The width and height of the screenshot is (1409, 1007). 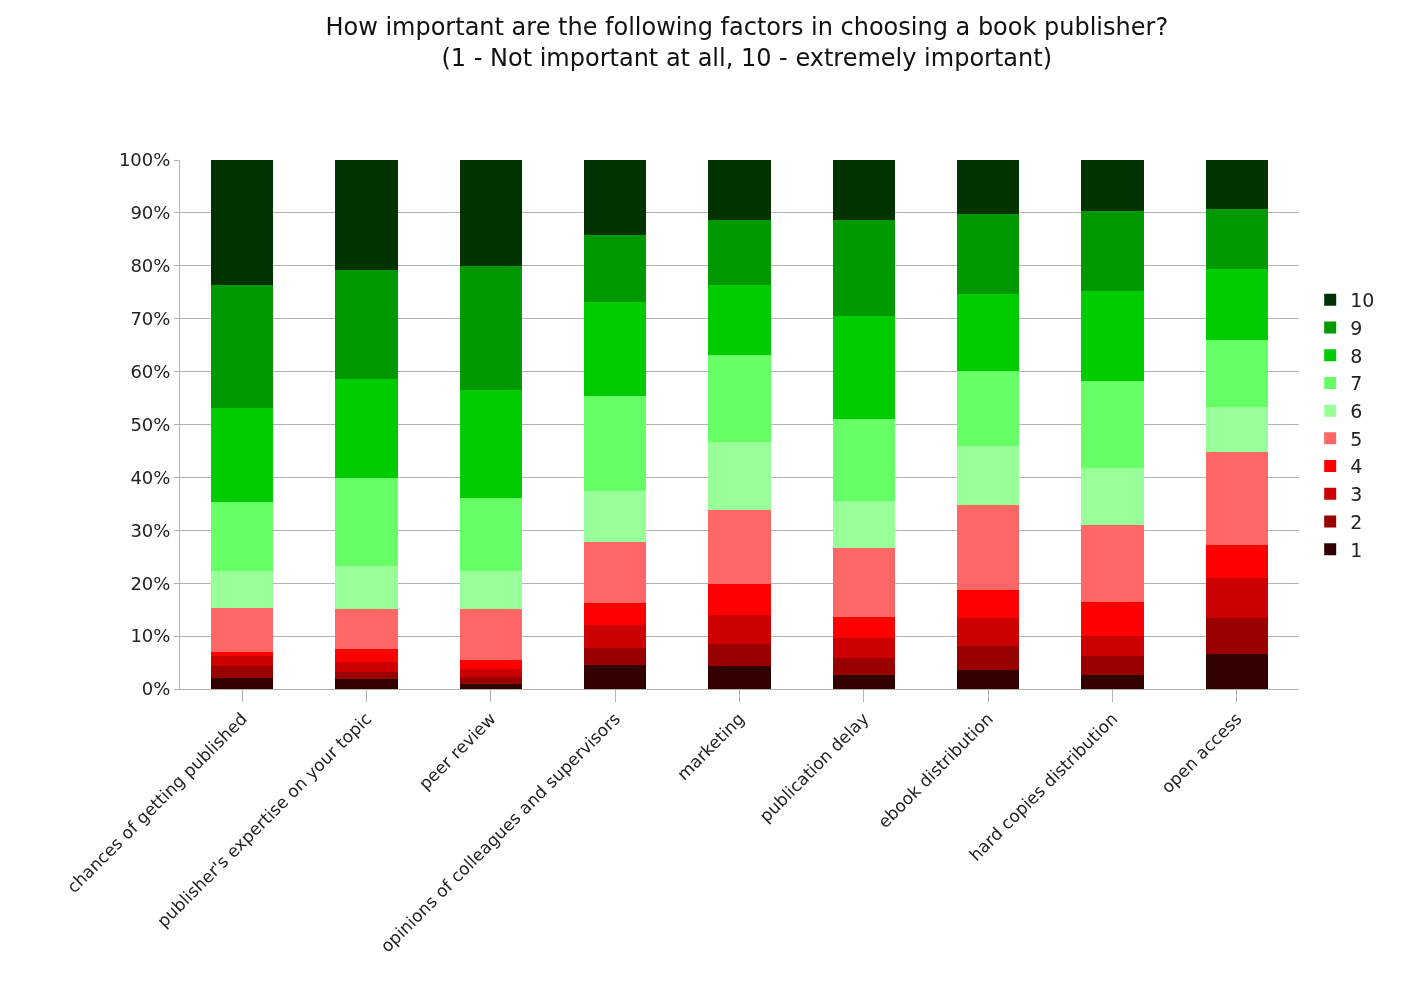 I want to click on y-tick-label: 20%, so click(x=150, y=583).